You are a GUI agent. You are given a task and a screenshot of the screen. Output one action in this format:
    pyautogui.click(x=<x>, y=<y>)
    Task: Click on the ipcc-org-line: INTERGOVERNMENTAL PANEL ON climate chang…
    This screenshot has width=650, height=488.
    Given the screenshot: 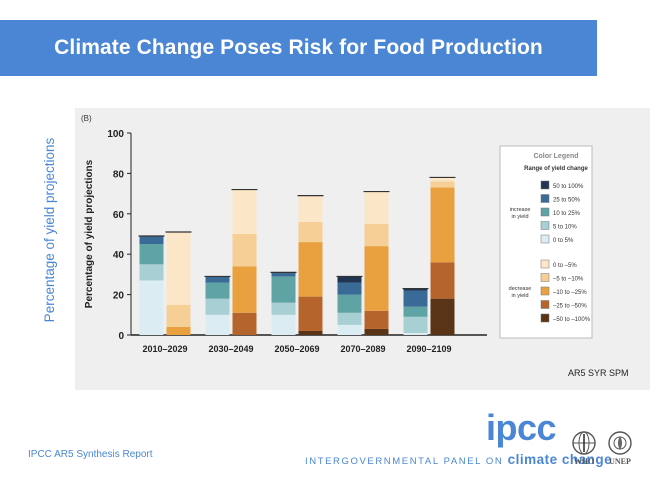 What is the action you would take?
    pyautogui.click(x=458, y=459)
    